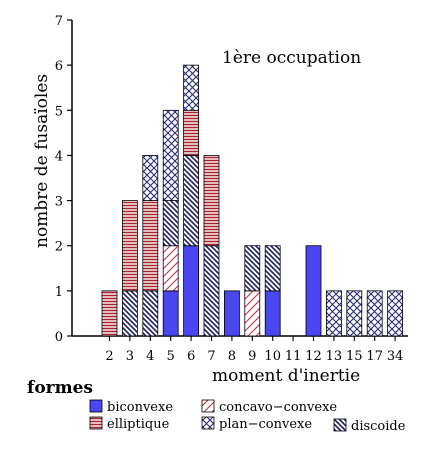 This screenshot has width=442, height=456. Describe the element at coordinates (334, 356) in the screenshot. I see `x-tick-label: 13` at that location.